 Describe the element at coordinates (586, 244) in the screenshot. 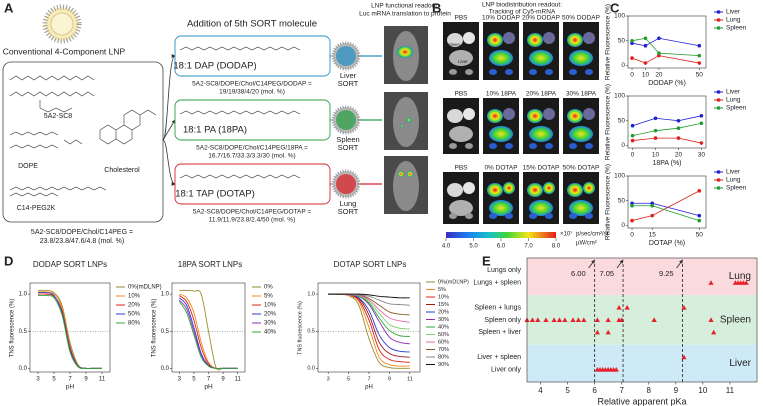

I see `colorbar-unit2: µW/cm²` at that location.